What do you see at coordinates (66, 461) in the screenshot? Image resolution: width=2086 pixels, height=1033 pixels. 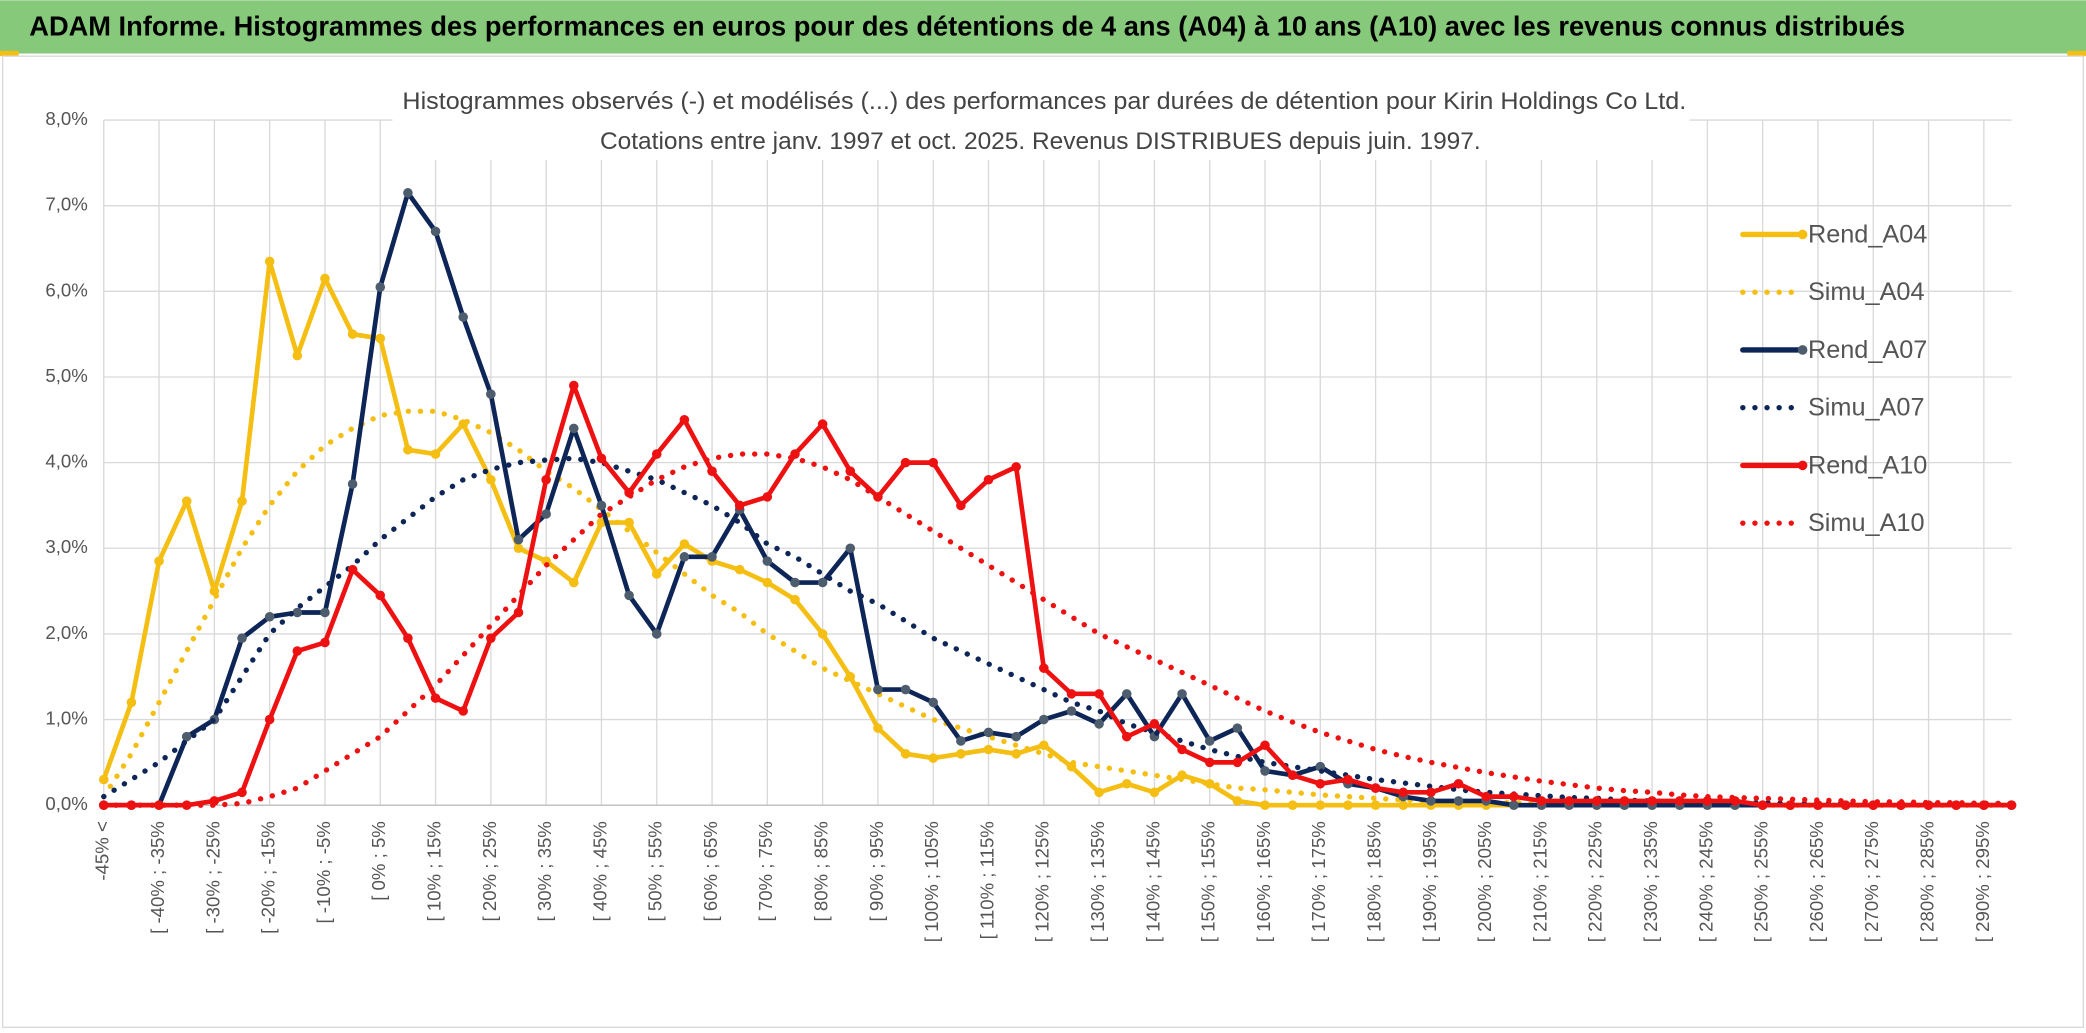 I see `y-tick-label: 4,0%` at bounding box center [66, 461].